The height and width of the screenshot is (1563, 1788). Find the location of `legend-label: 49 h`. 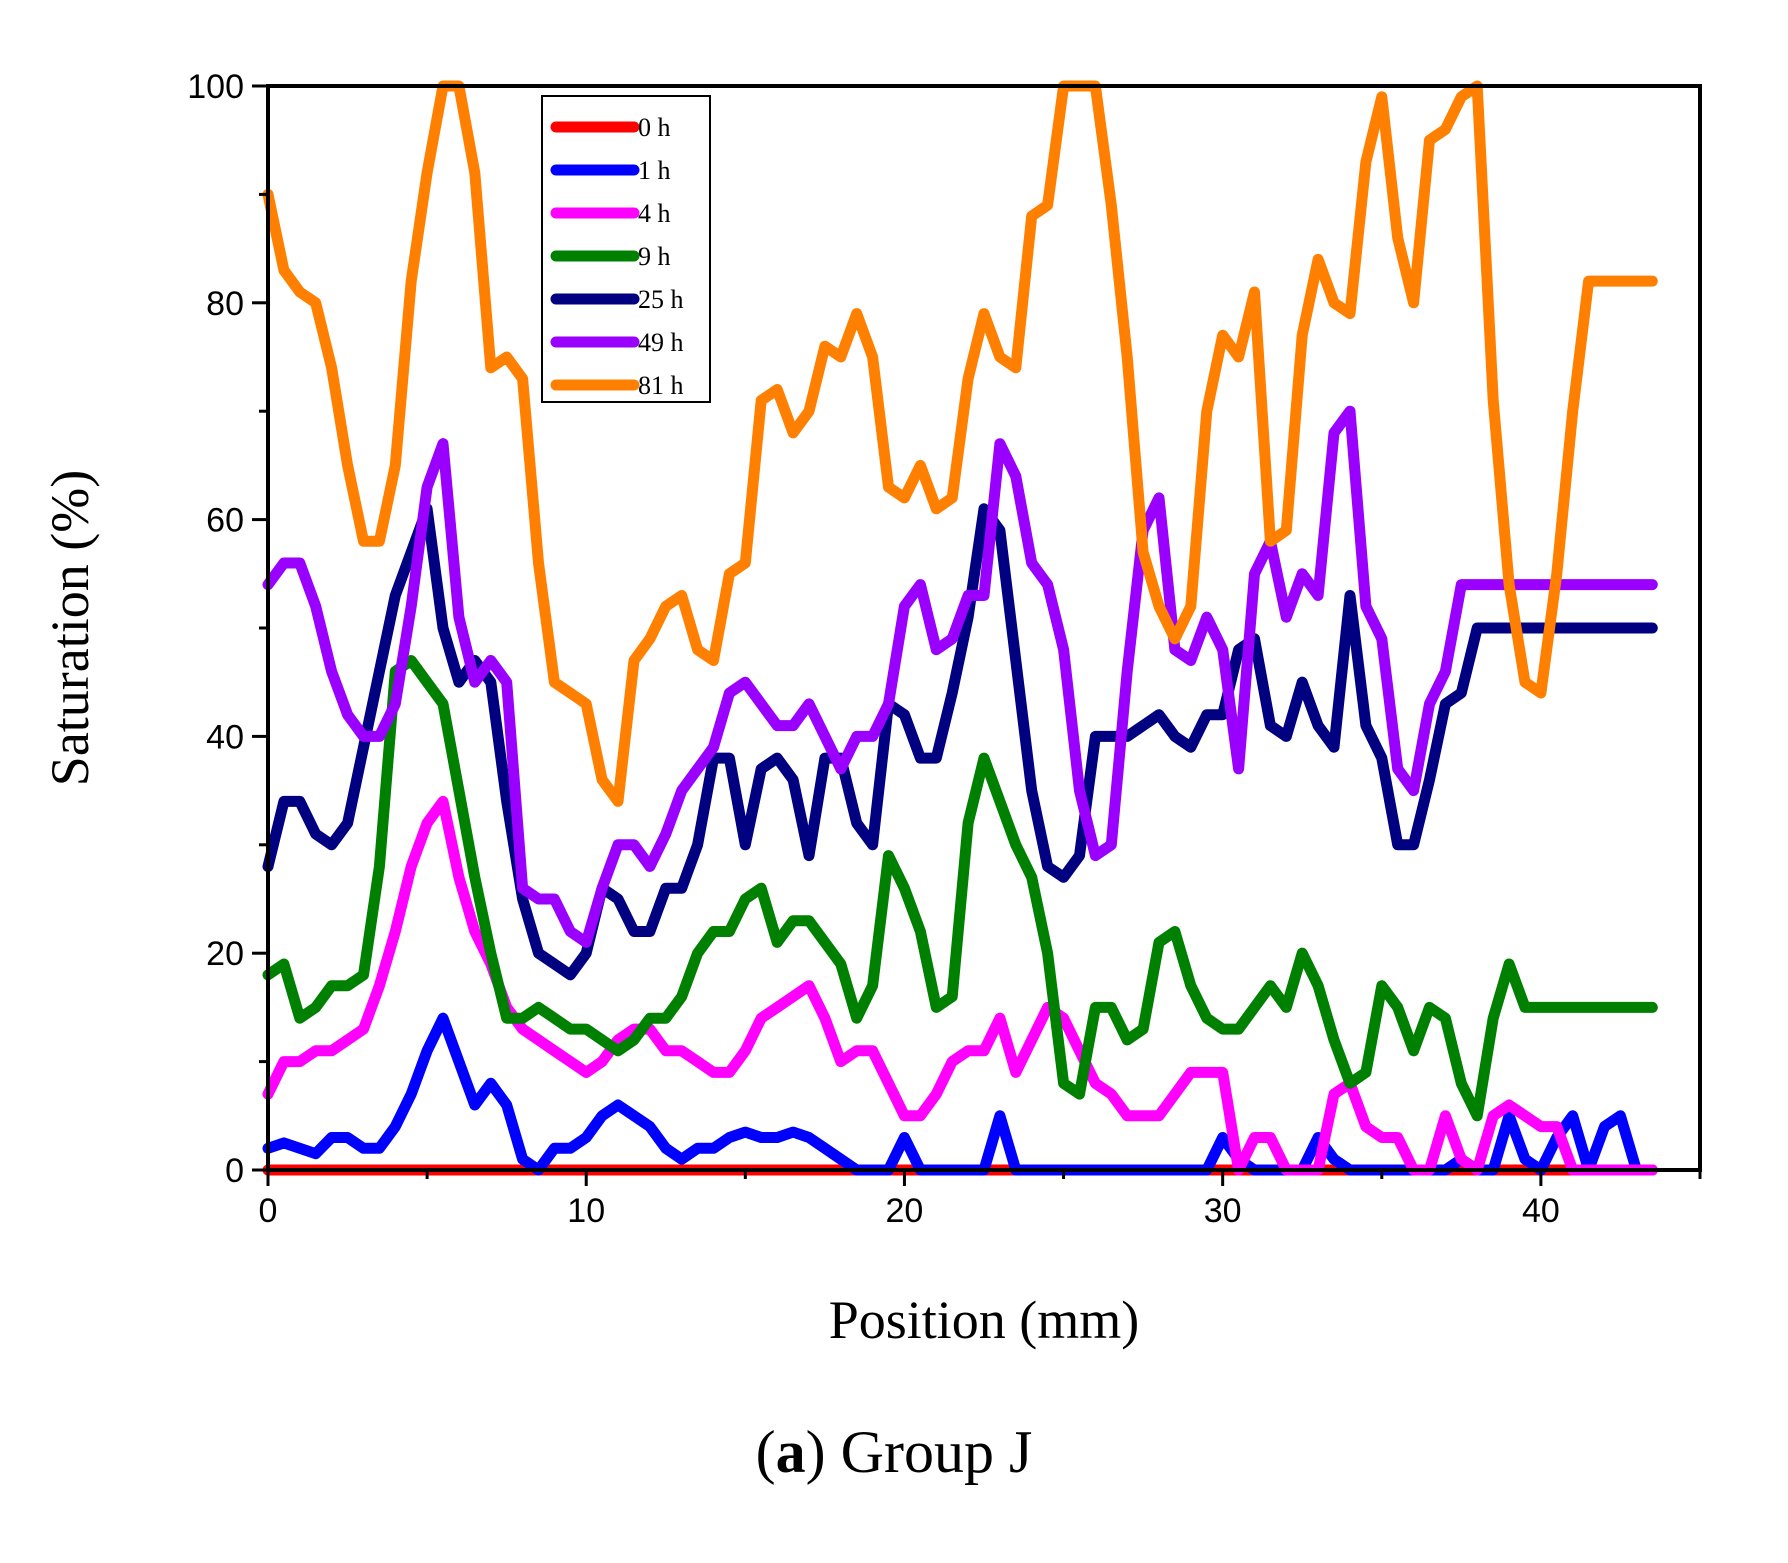

legend-label: 49 h is located at coordinates (661, 342).